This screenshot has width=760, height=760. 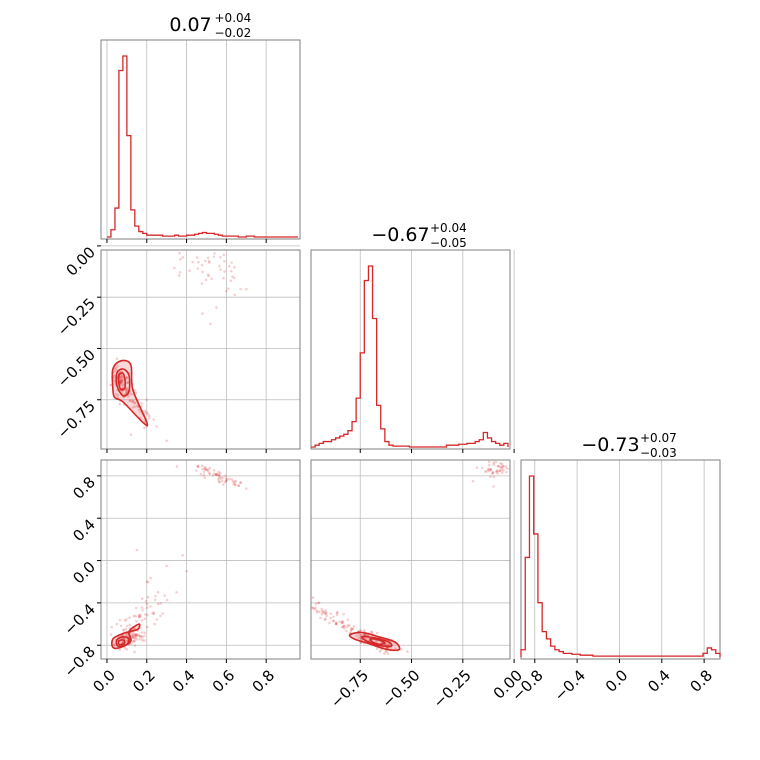 I want to click on x-ticklabel-col0-2: 0.4, so click(x=184, y=681).